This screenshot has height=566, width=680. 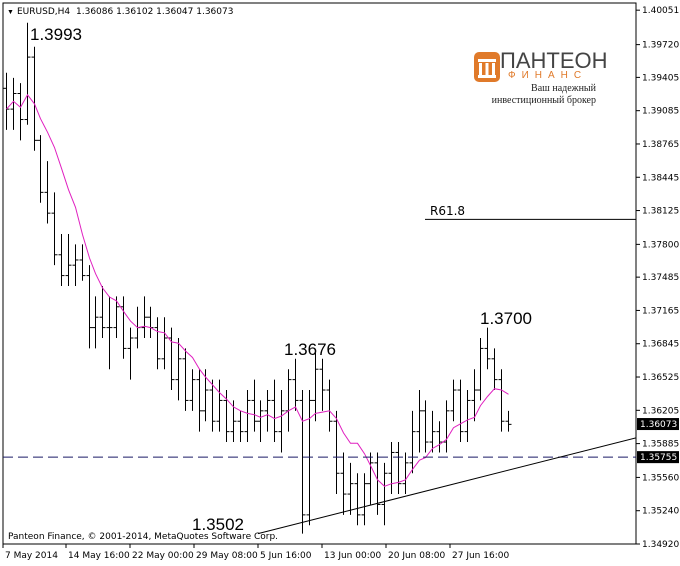 What do you see at coordinates (31, 556) in the screenshot?
I see `x-tick-label: 7 May 2014` at bounding box center [31, 556].